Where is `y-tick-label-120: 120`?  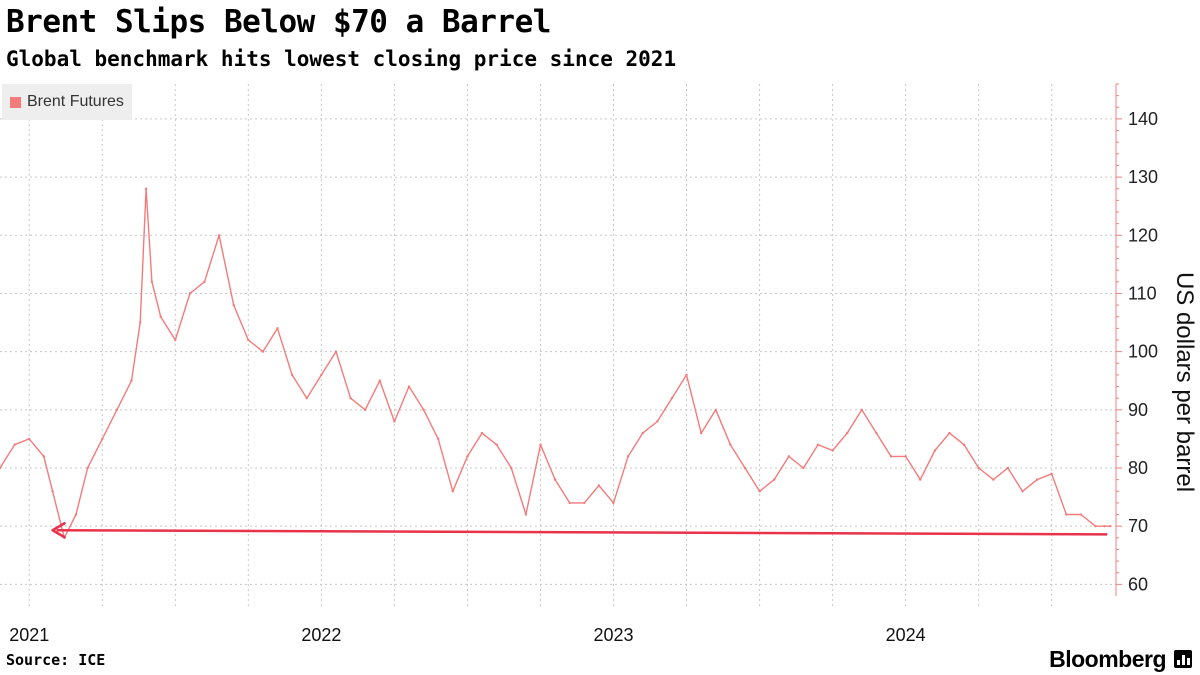
y-tick-label-120: 120 is located at coordinates (1143, 235).